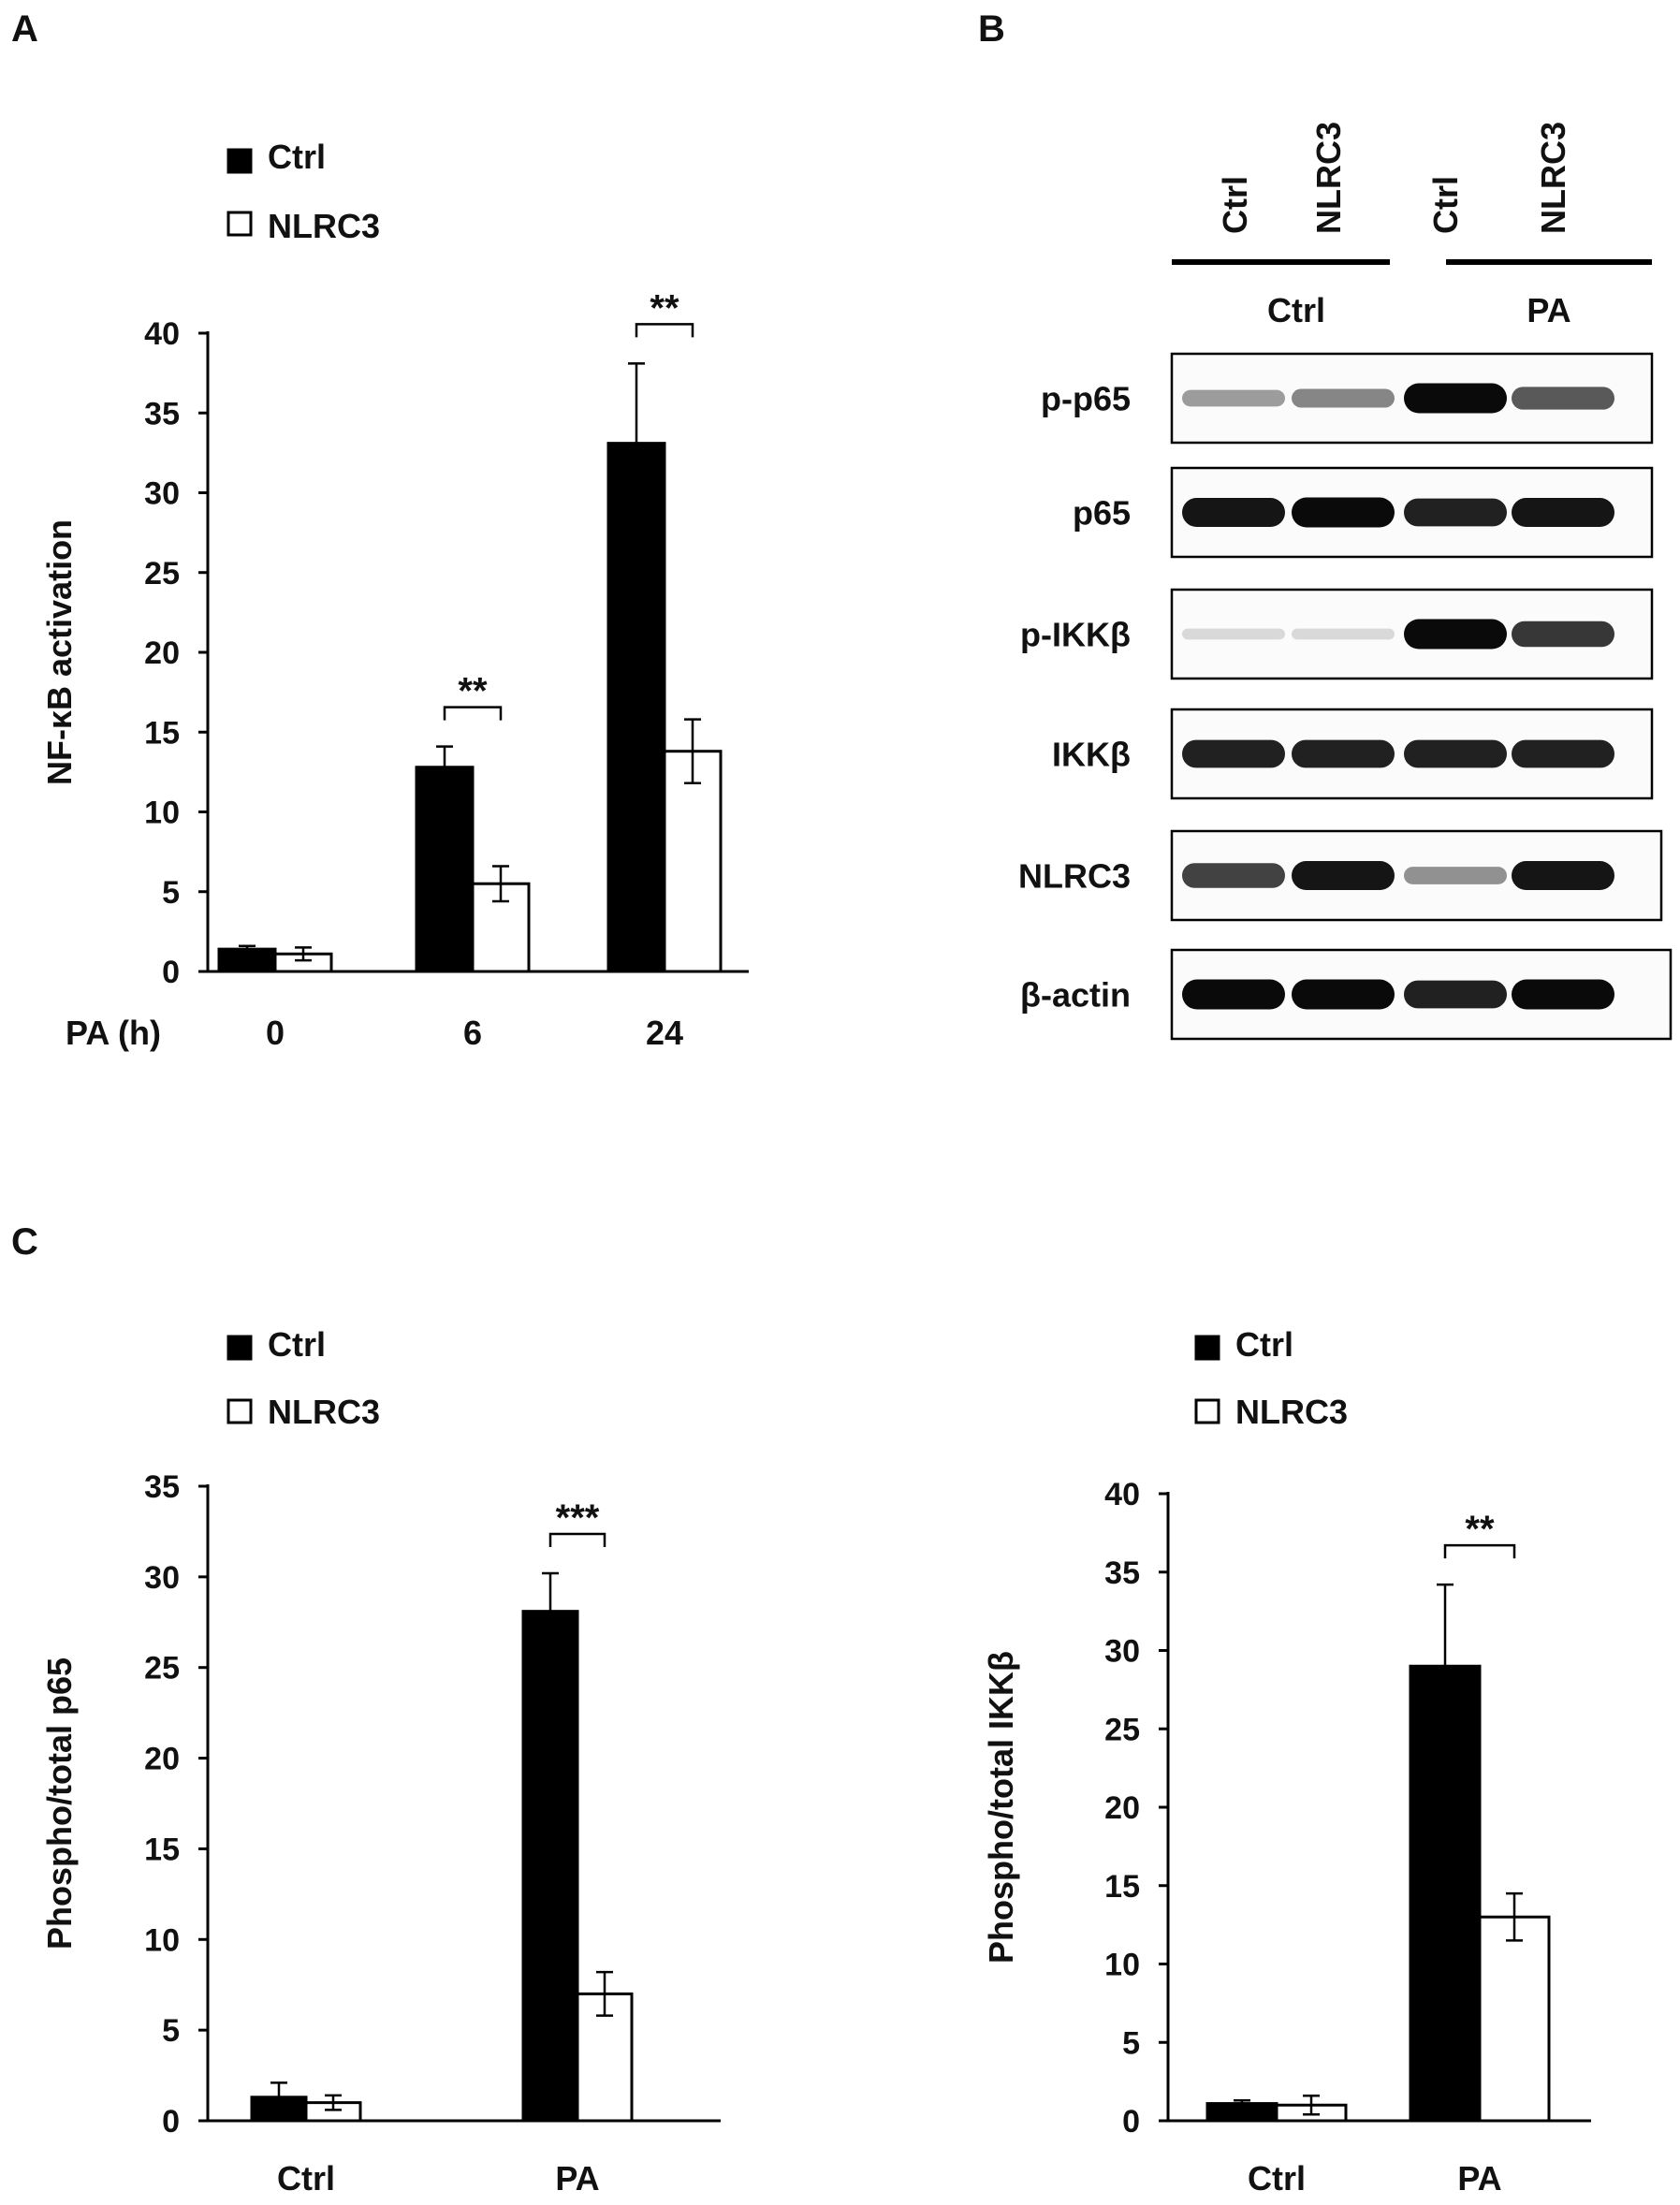 The width and height of the screenshot is (1680, 2205). I want to click on legend-c-left: Ctrl NLRC3, so click(303, 1378).